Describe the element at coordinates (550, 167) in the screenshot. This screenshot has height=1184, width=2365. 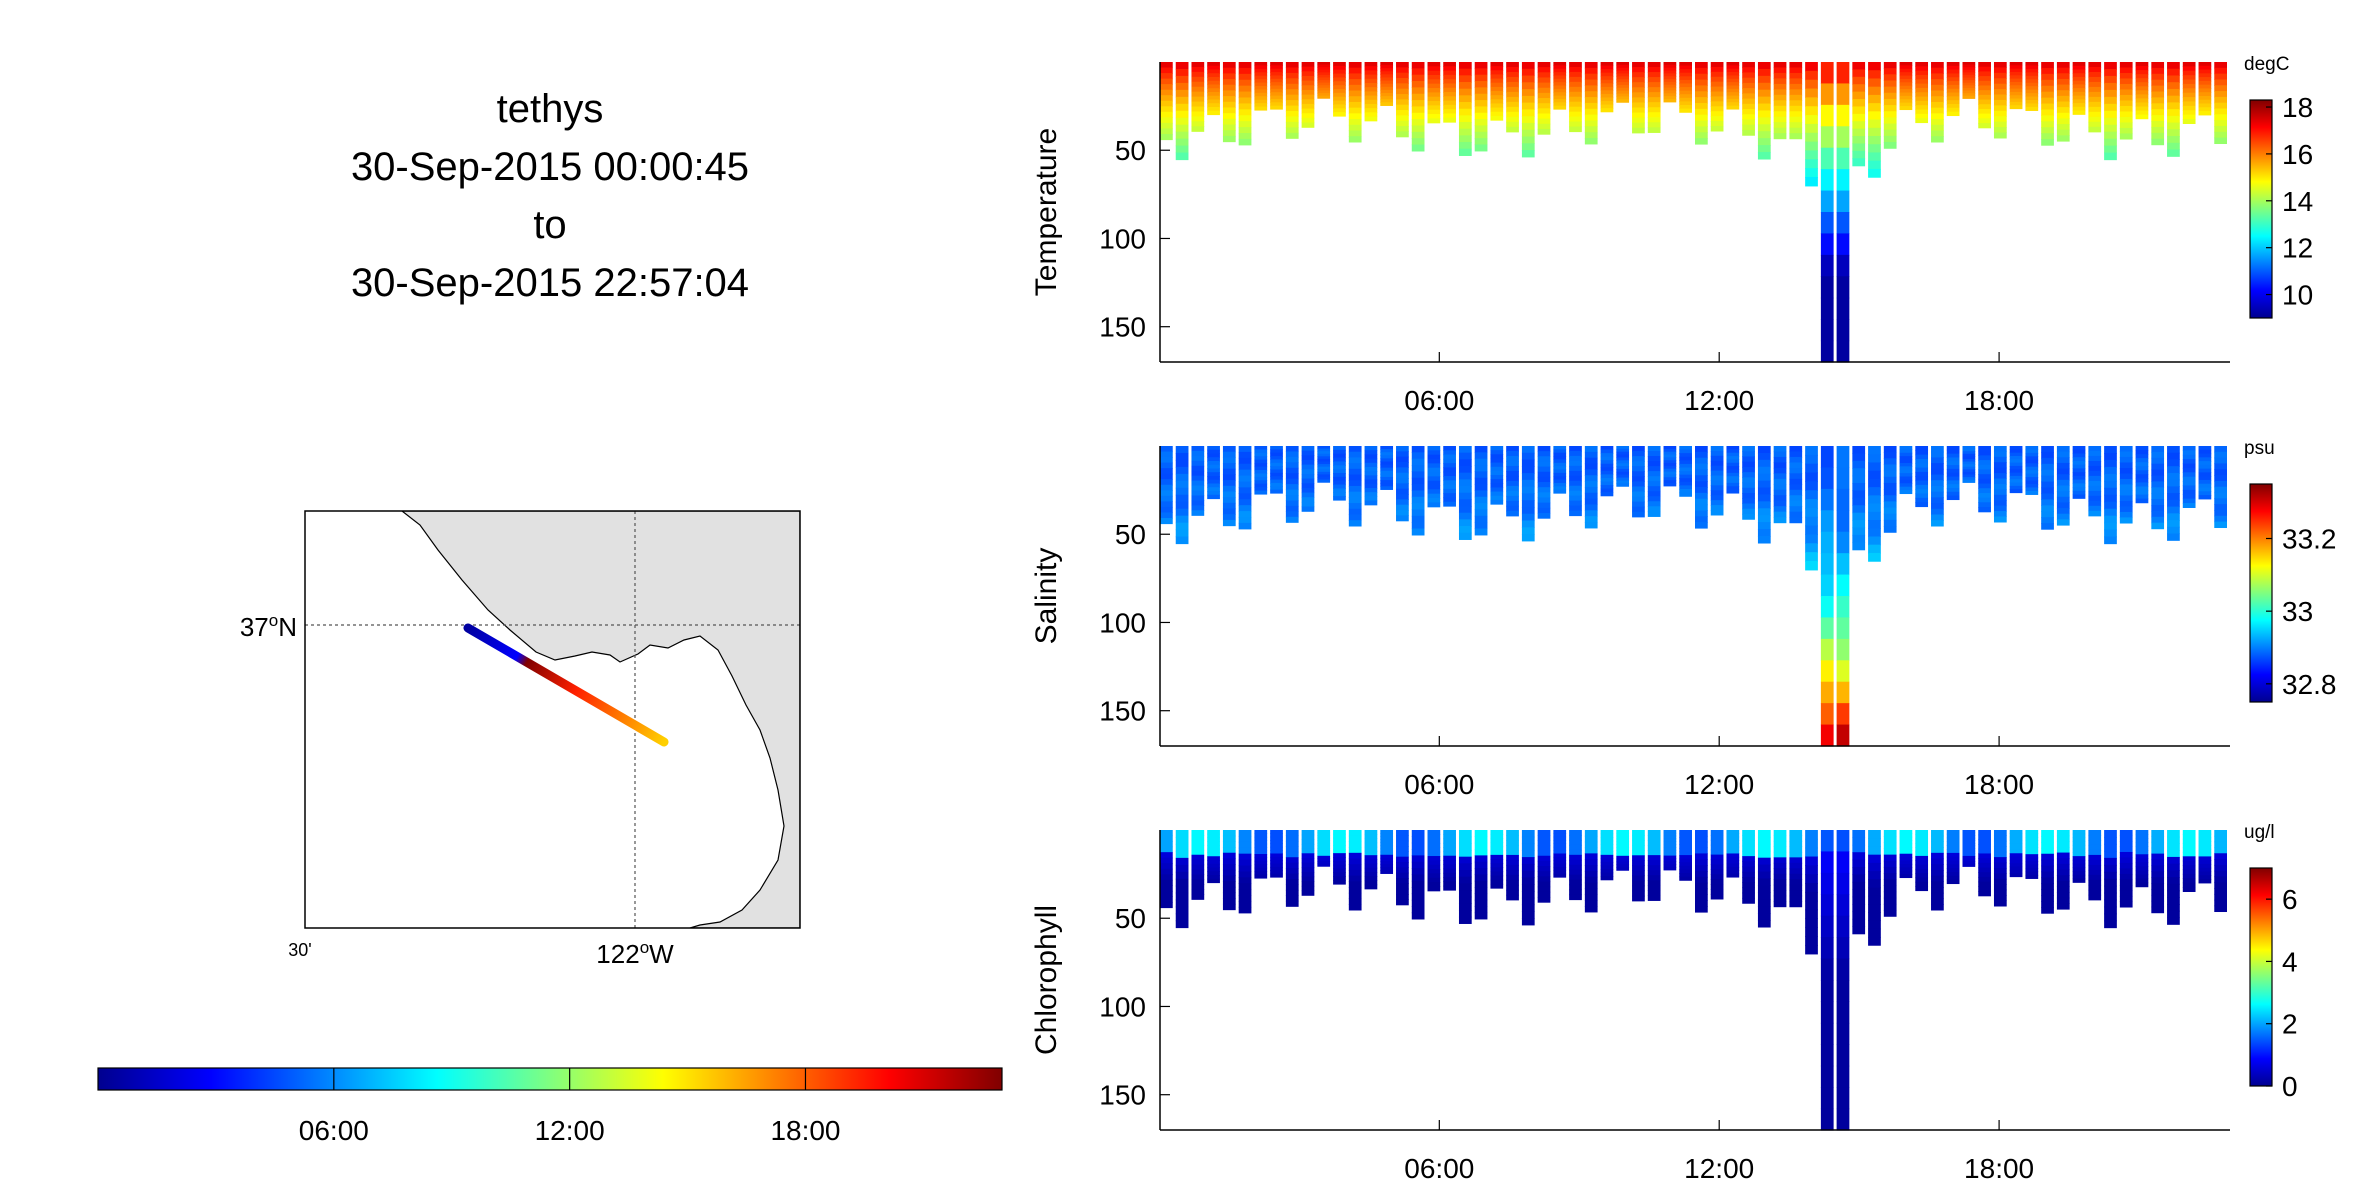
I see `start-time: 30-Sep-2015 00:00:45` at that location.